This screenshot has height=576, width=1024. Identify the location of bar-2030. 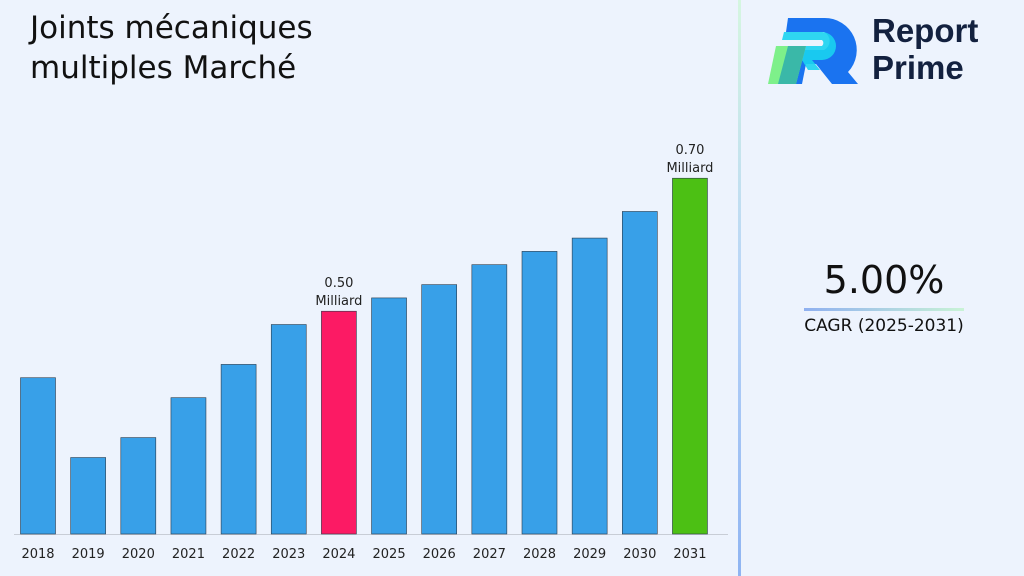
(639, 373).